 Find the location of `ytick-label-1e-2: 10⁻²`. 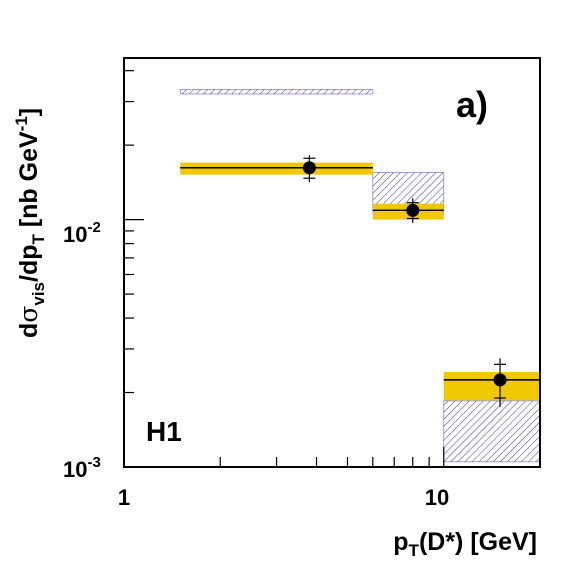

ytick-label-1e-2: 10⁻² is located at coordinates (82, 233).